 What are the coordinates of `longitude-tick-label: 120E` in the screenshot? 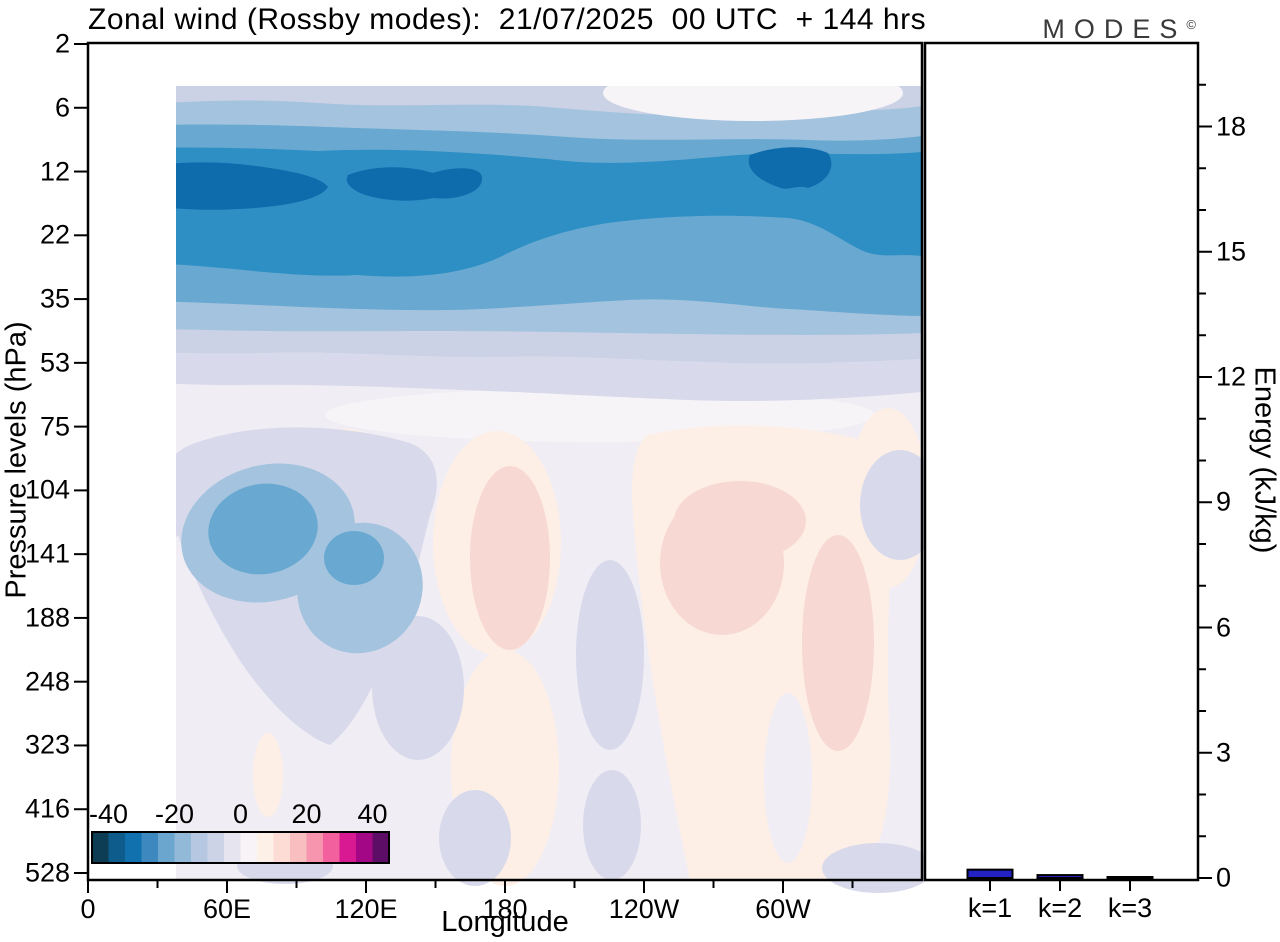 It's located at (366, 909).